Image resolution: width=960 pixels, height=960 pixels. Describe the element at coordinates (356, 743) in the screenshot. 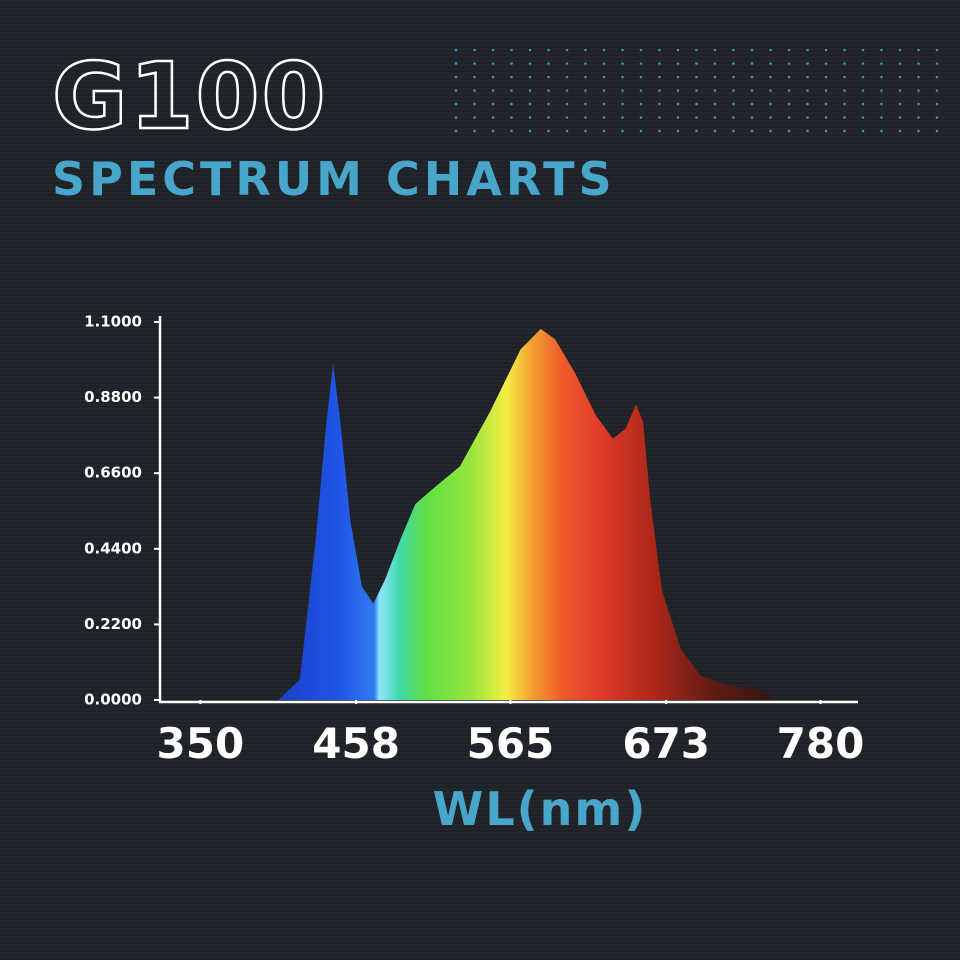

I see `x-tick-label: 458` at that location.